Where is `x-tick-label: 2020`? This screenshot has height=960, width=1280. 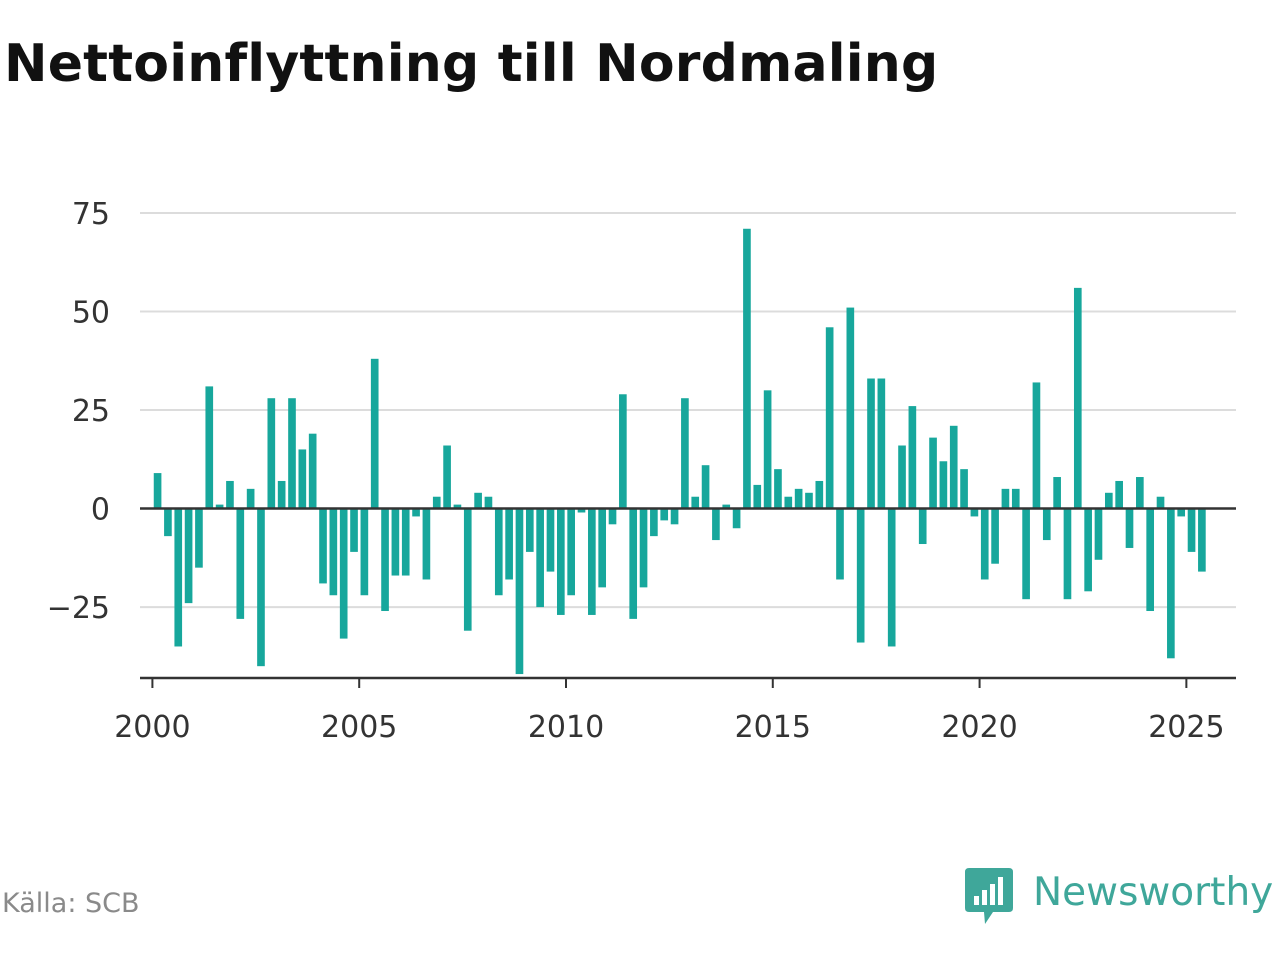
x-tick-label: 2020 is located at coordinates (979, 727).